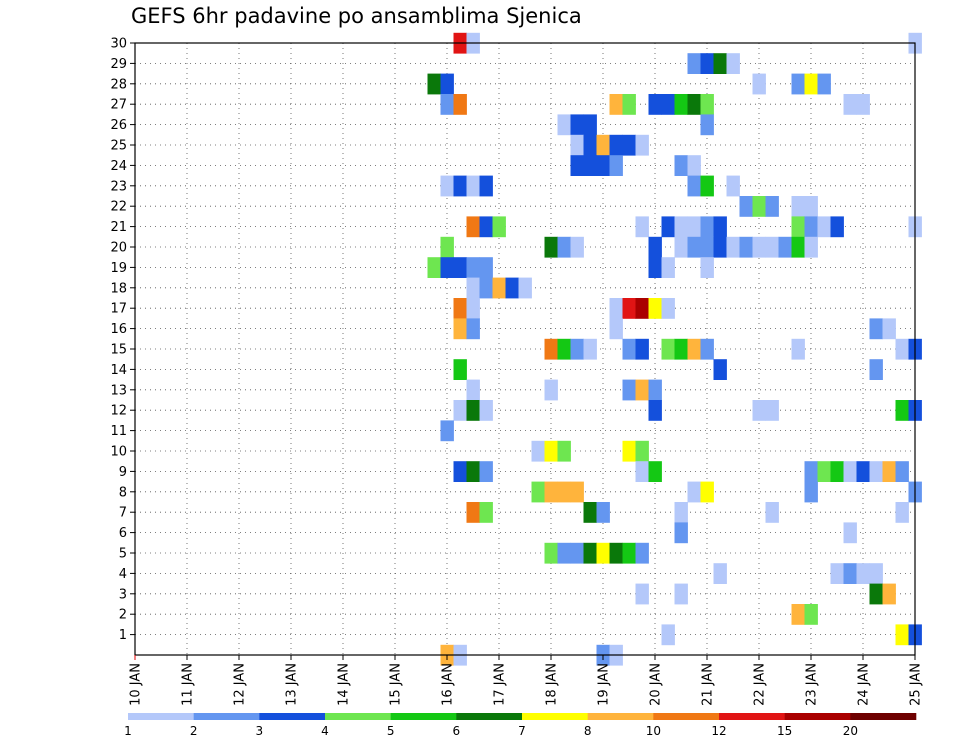 This screenshot has height=742, width=960. What do you see at coordinates (118, 64) in the screenshot?
I see `y-tick-label: 29` at bounding box center [118, 64].